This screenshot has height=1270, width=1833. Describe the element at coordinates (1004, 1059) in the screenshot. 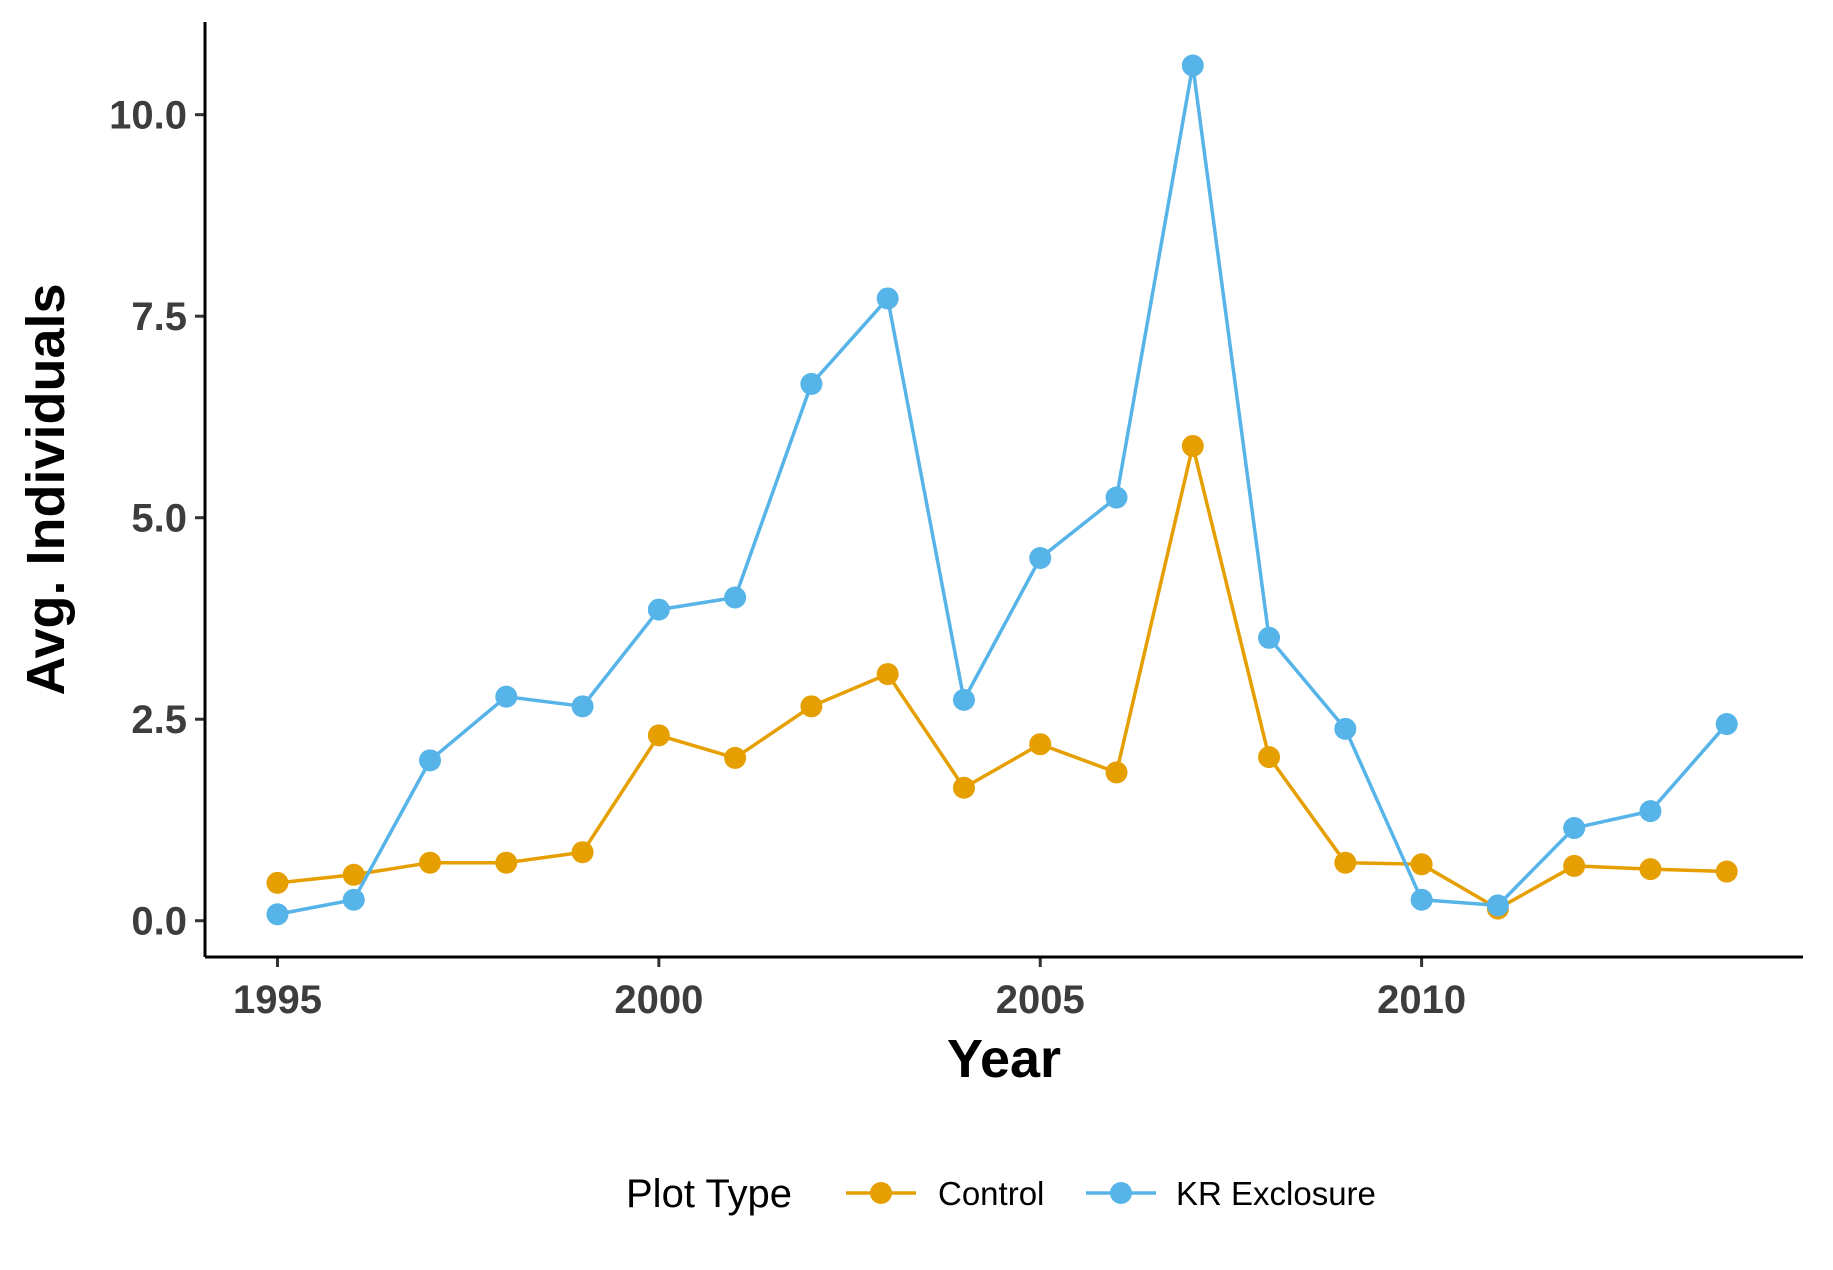

I see `x-axis-title: Year` at that location.